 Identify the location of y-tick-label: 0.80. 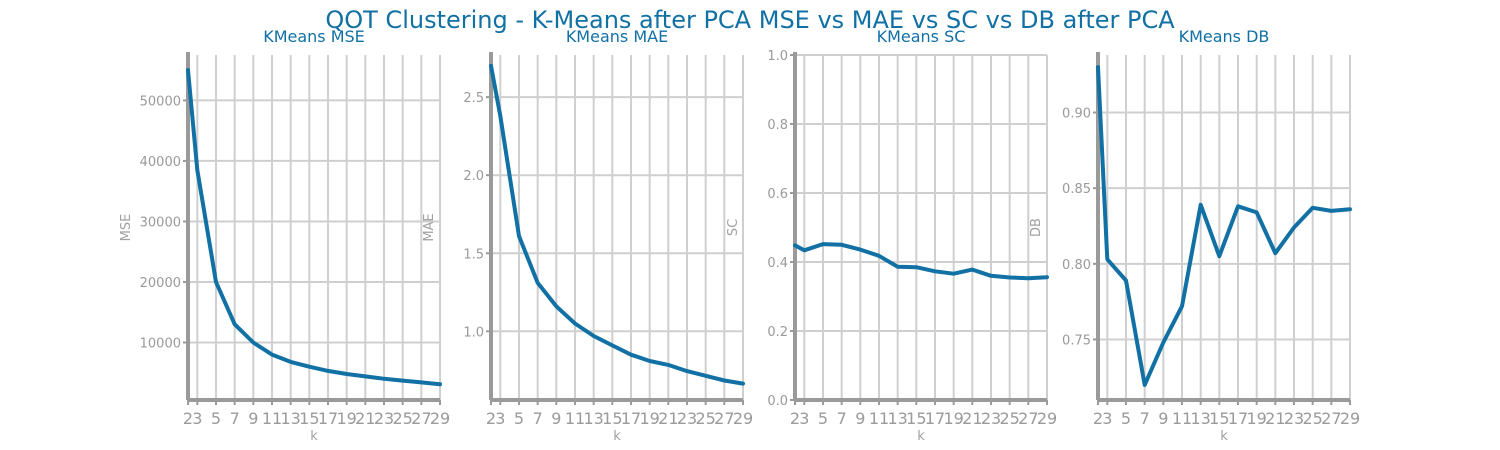
(1076, 265).